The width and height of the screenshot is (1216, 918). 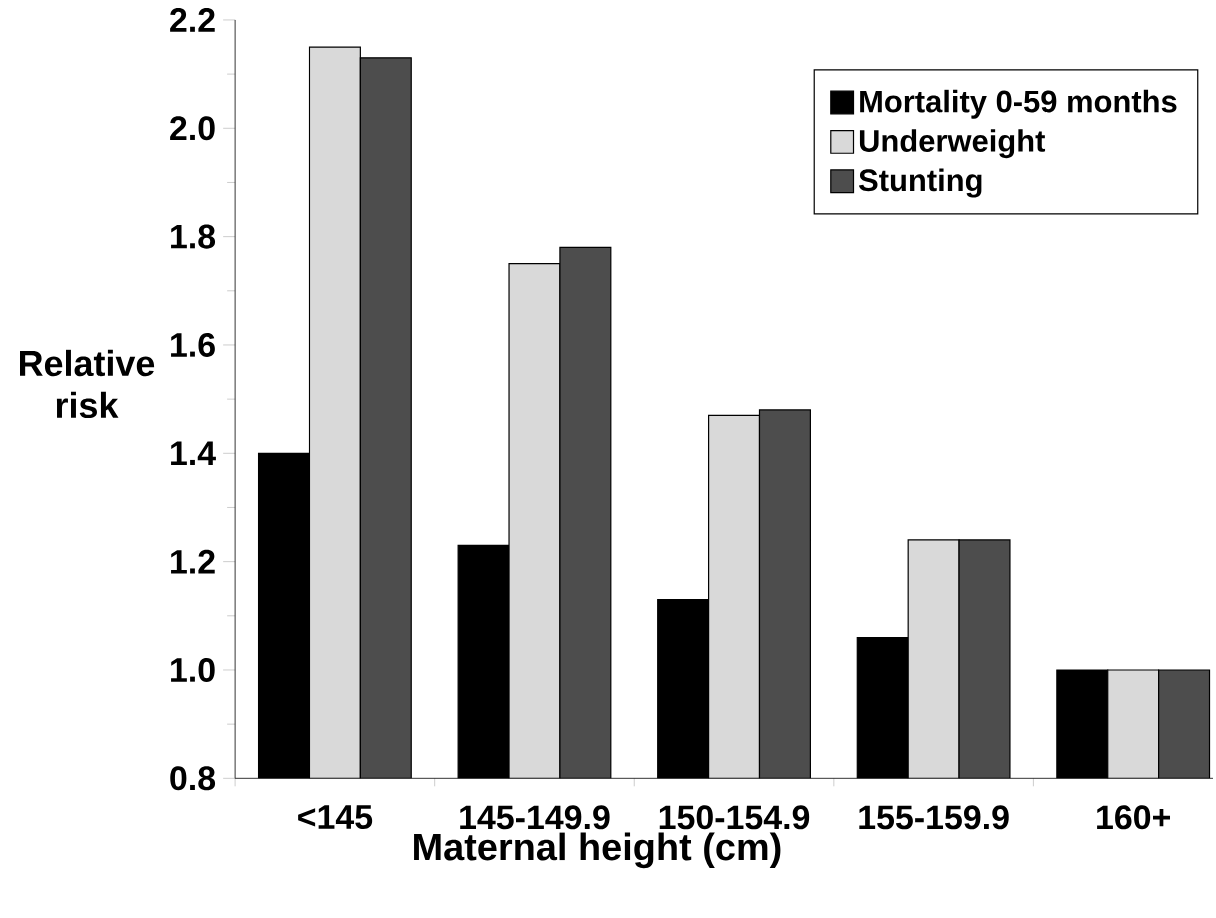 I want to click on x-axis-title: Maternal height (cm), so click(x=597, y=850).